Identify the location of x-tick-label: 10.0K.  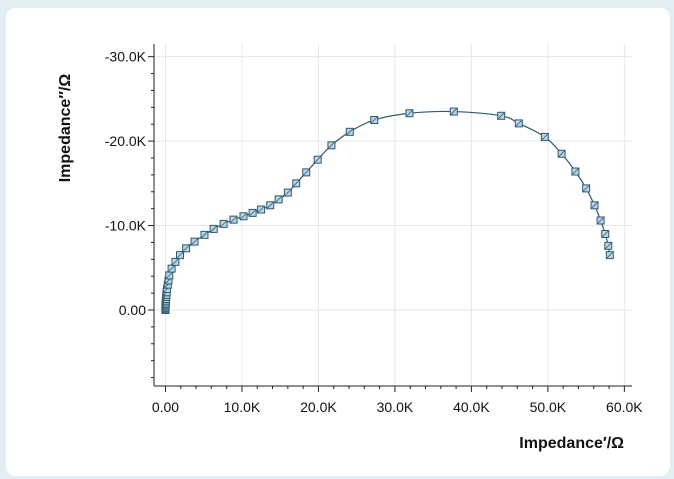
(242, 407).